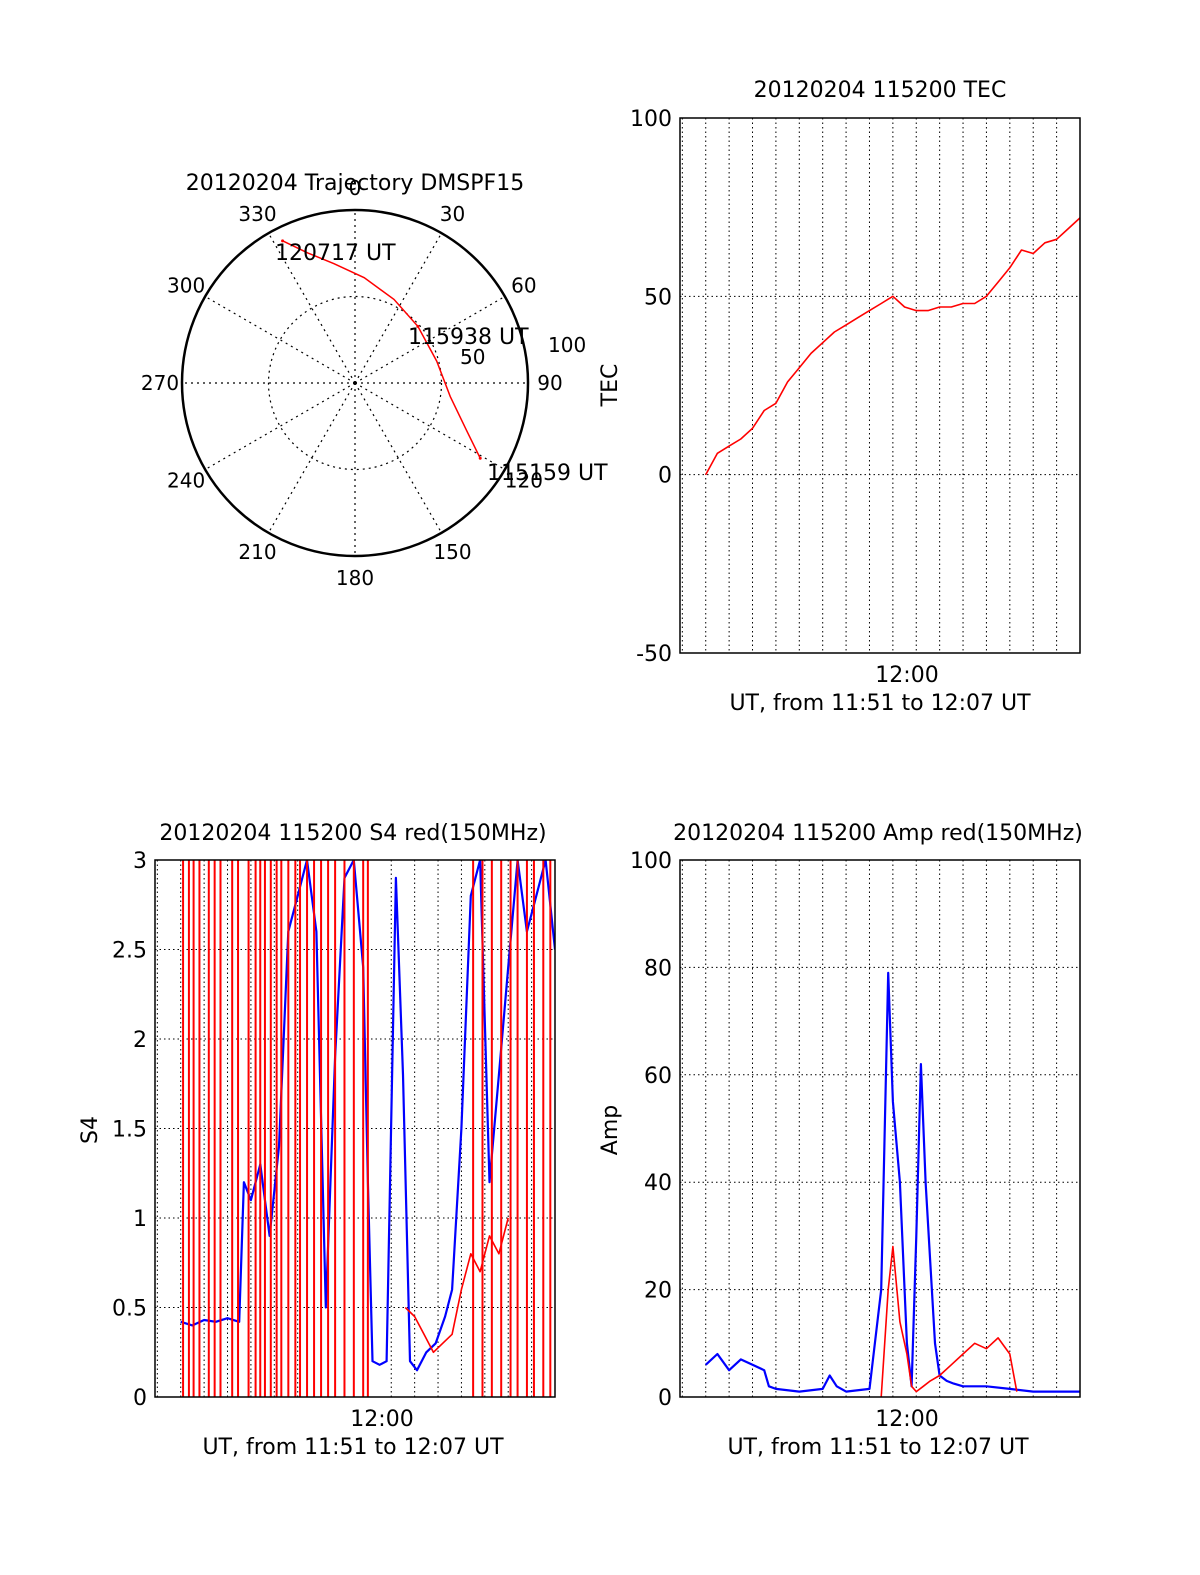 This screenshot has width=1200, height=1575. I want to click on polar-angle-label: 60, so click(523, 286).